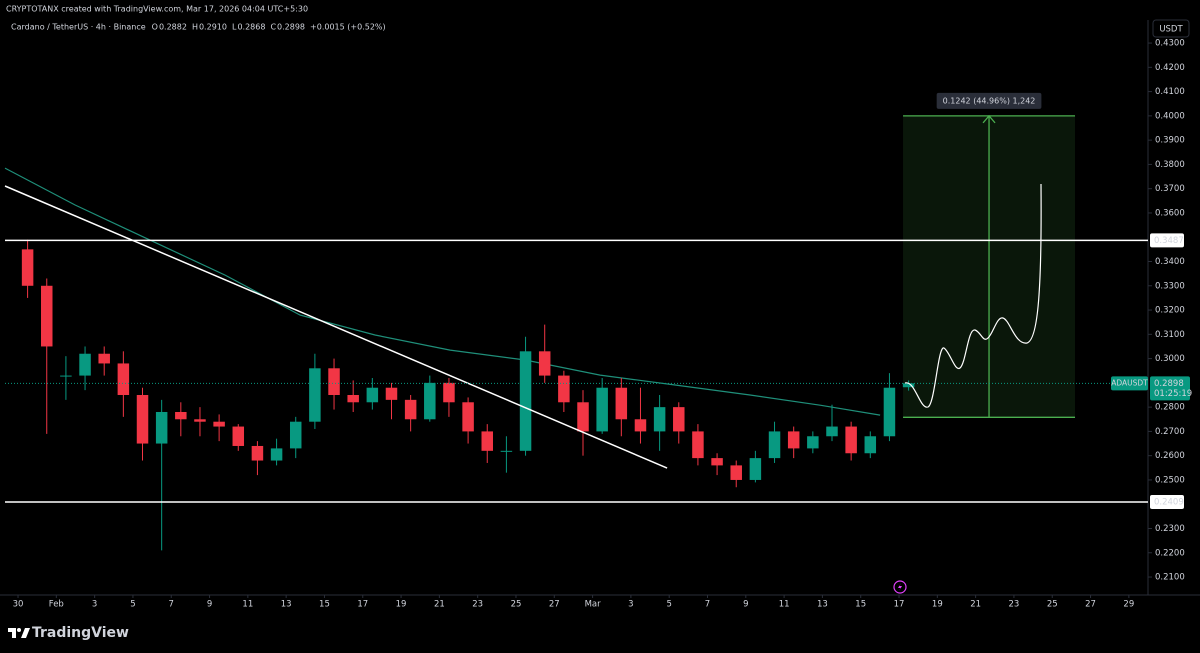 Image resolution: width=1200 pixels, height=653 pixels. I want to click on y-tick-label: 0.2800, so click(1170, 408).